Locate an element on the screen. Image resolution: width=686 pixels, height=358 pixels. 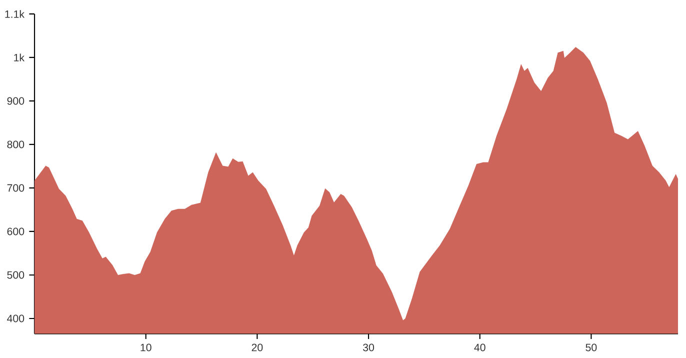
x-tick-label: 40 is located at coordinates (480, 348).